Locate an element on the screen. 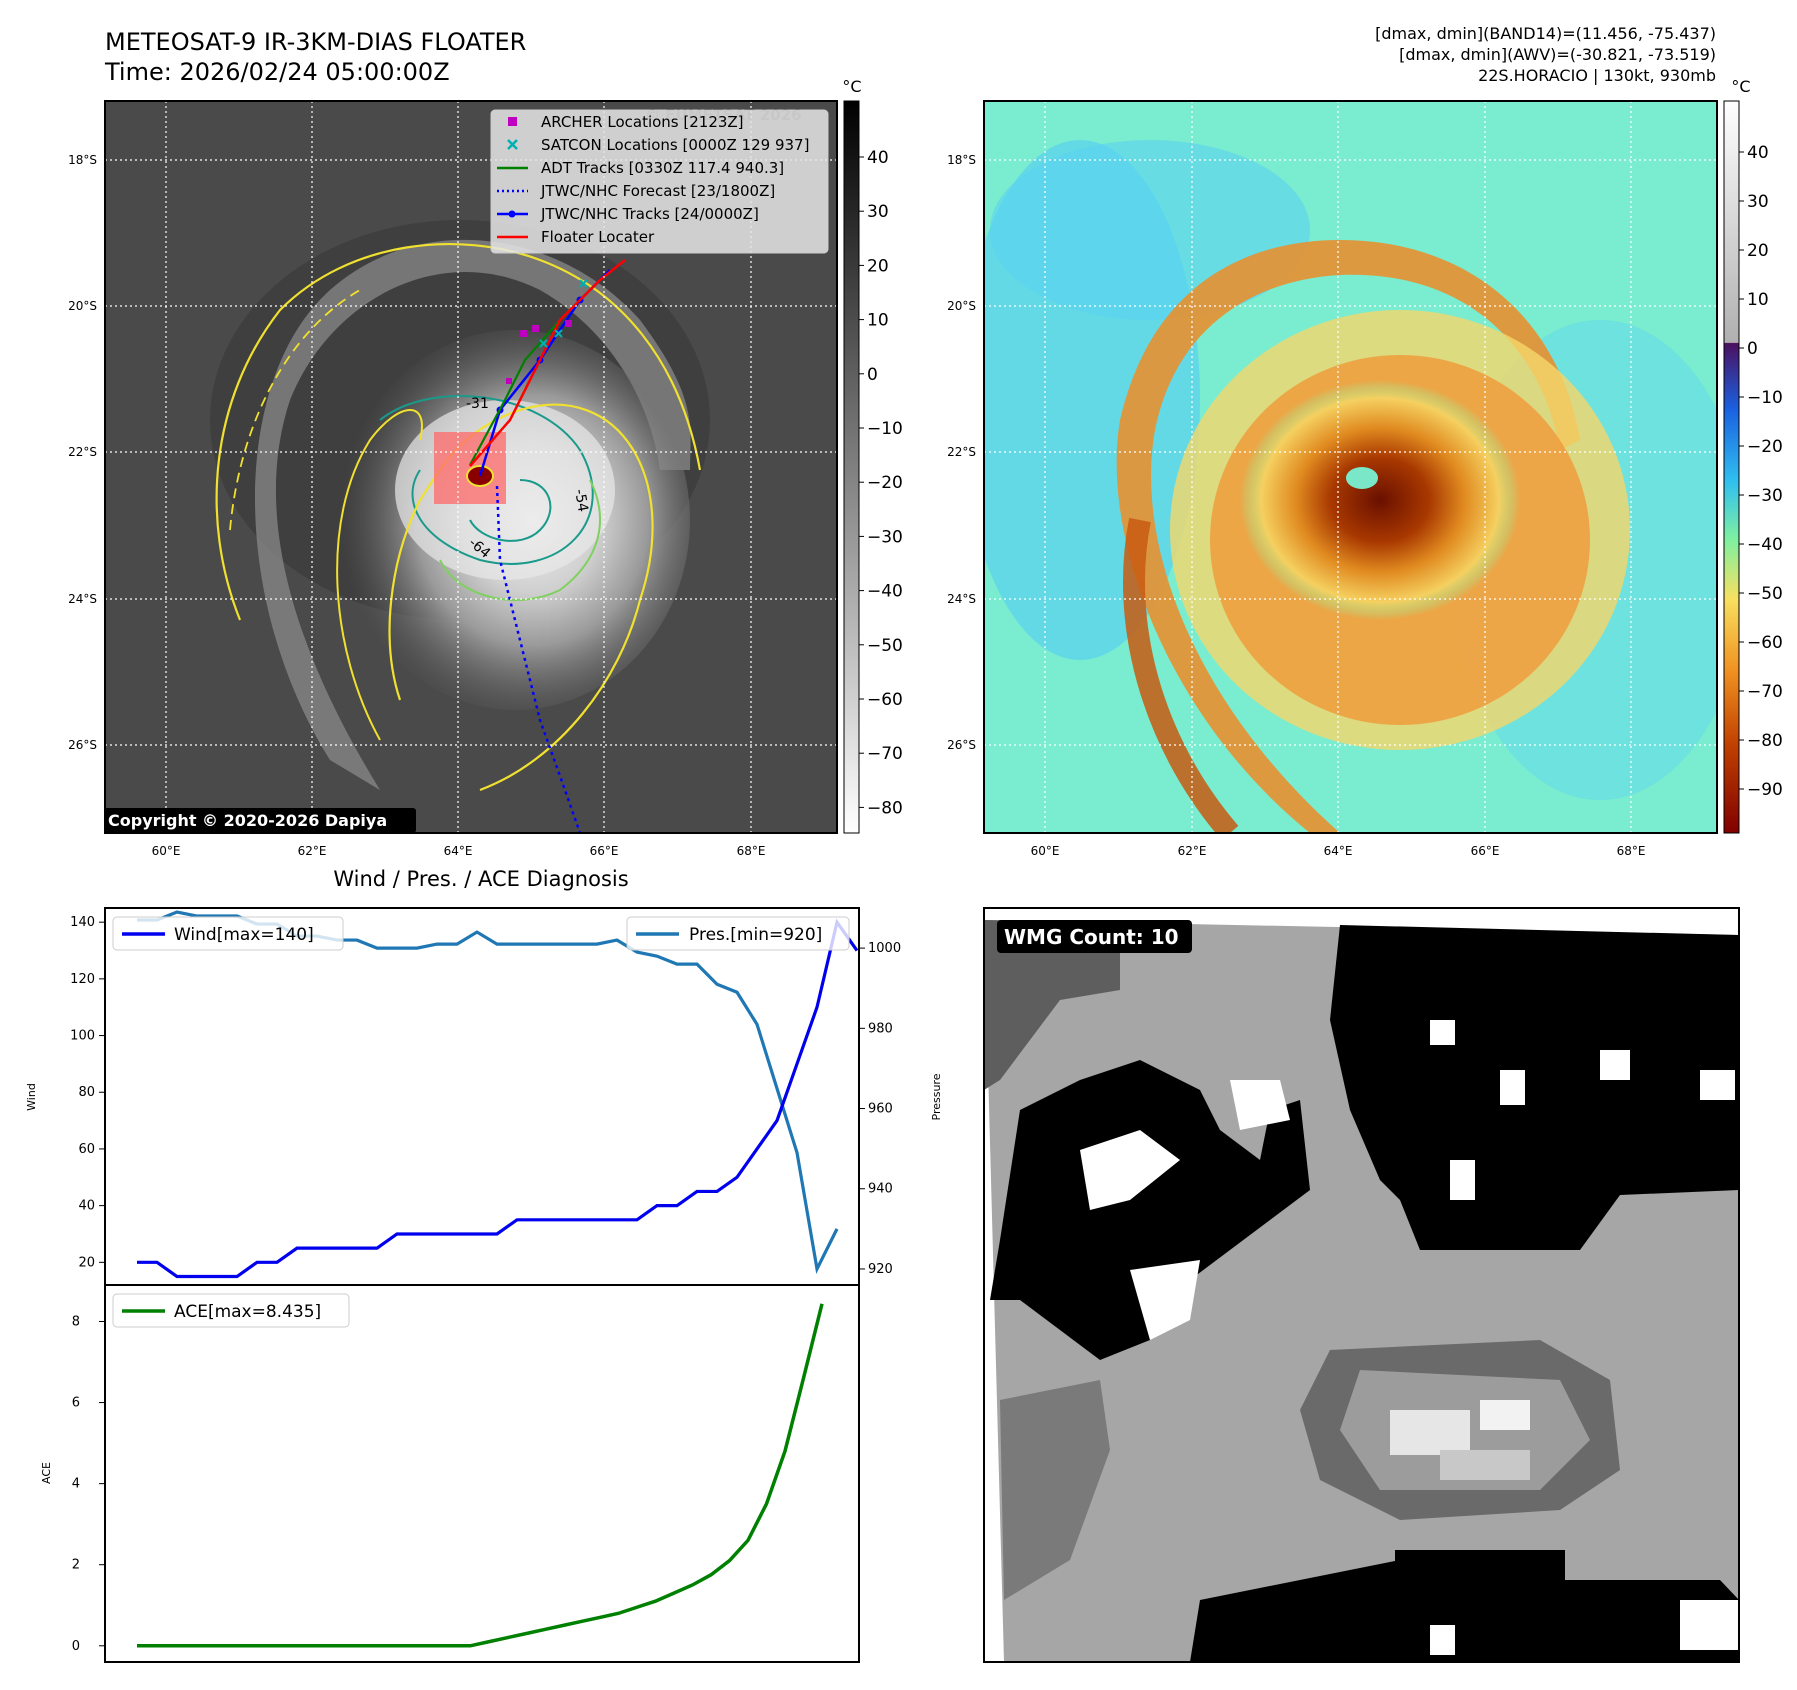  colorbar-tick-label: −10 is located at coordinates (885, 429).